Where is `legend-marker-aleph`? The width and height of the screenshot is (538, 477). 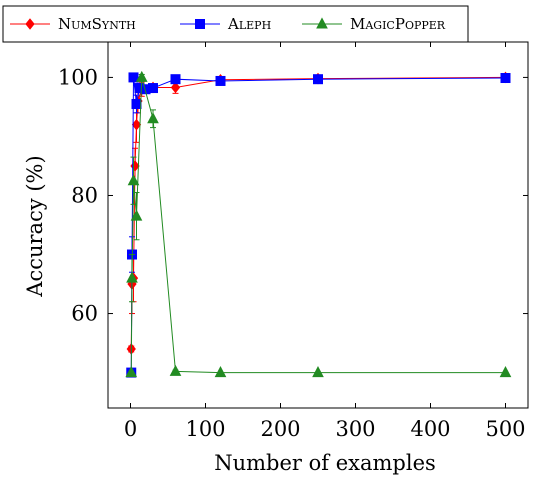 legend-marker-aleph is located at coordinates (200, 24).